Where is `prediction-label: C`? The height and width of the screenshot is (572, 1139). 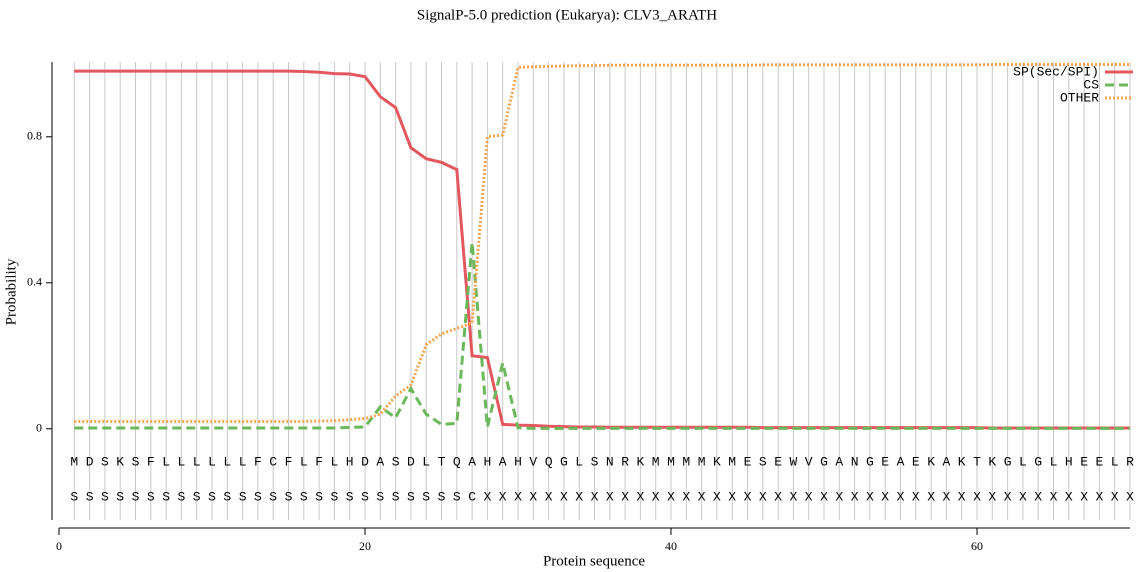
prediction-label: C is located at coordinates (472, 496).